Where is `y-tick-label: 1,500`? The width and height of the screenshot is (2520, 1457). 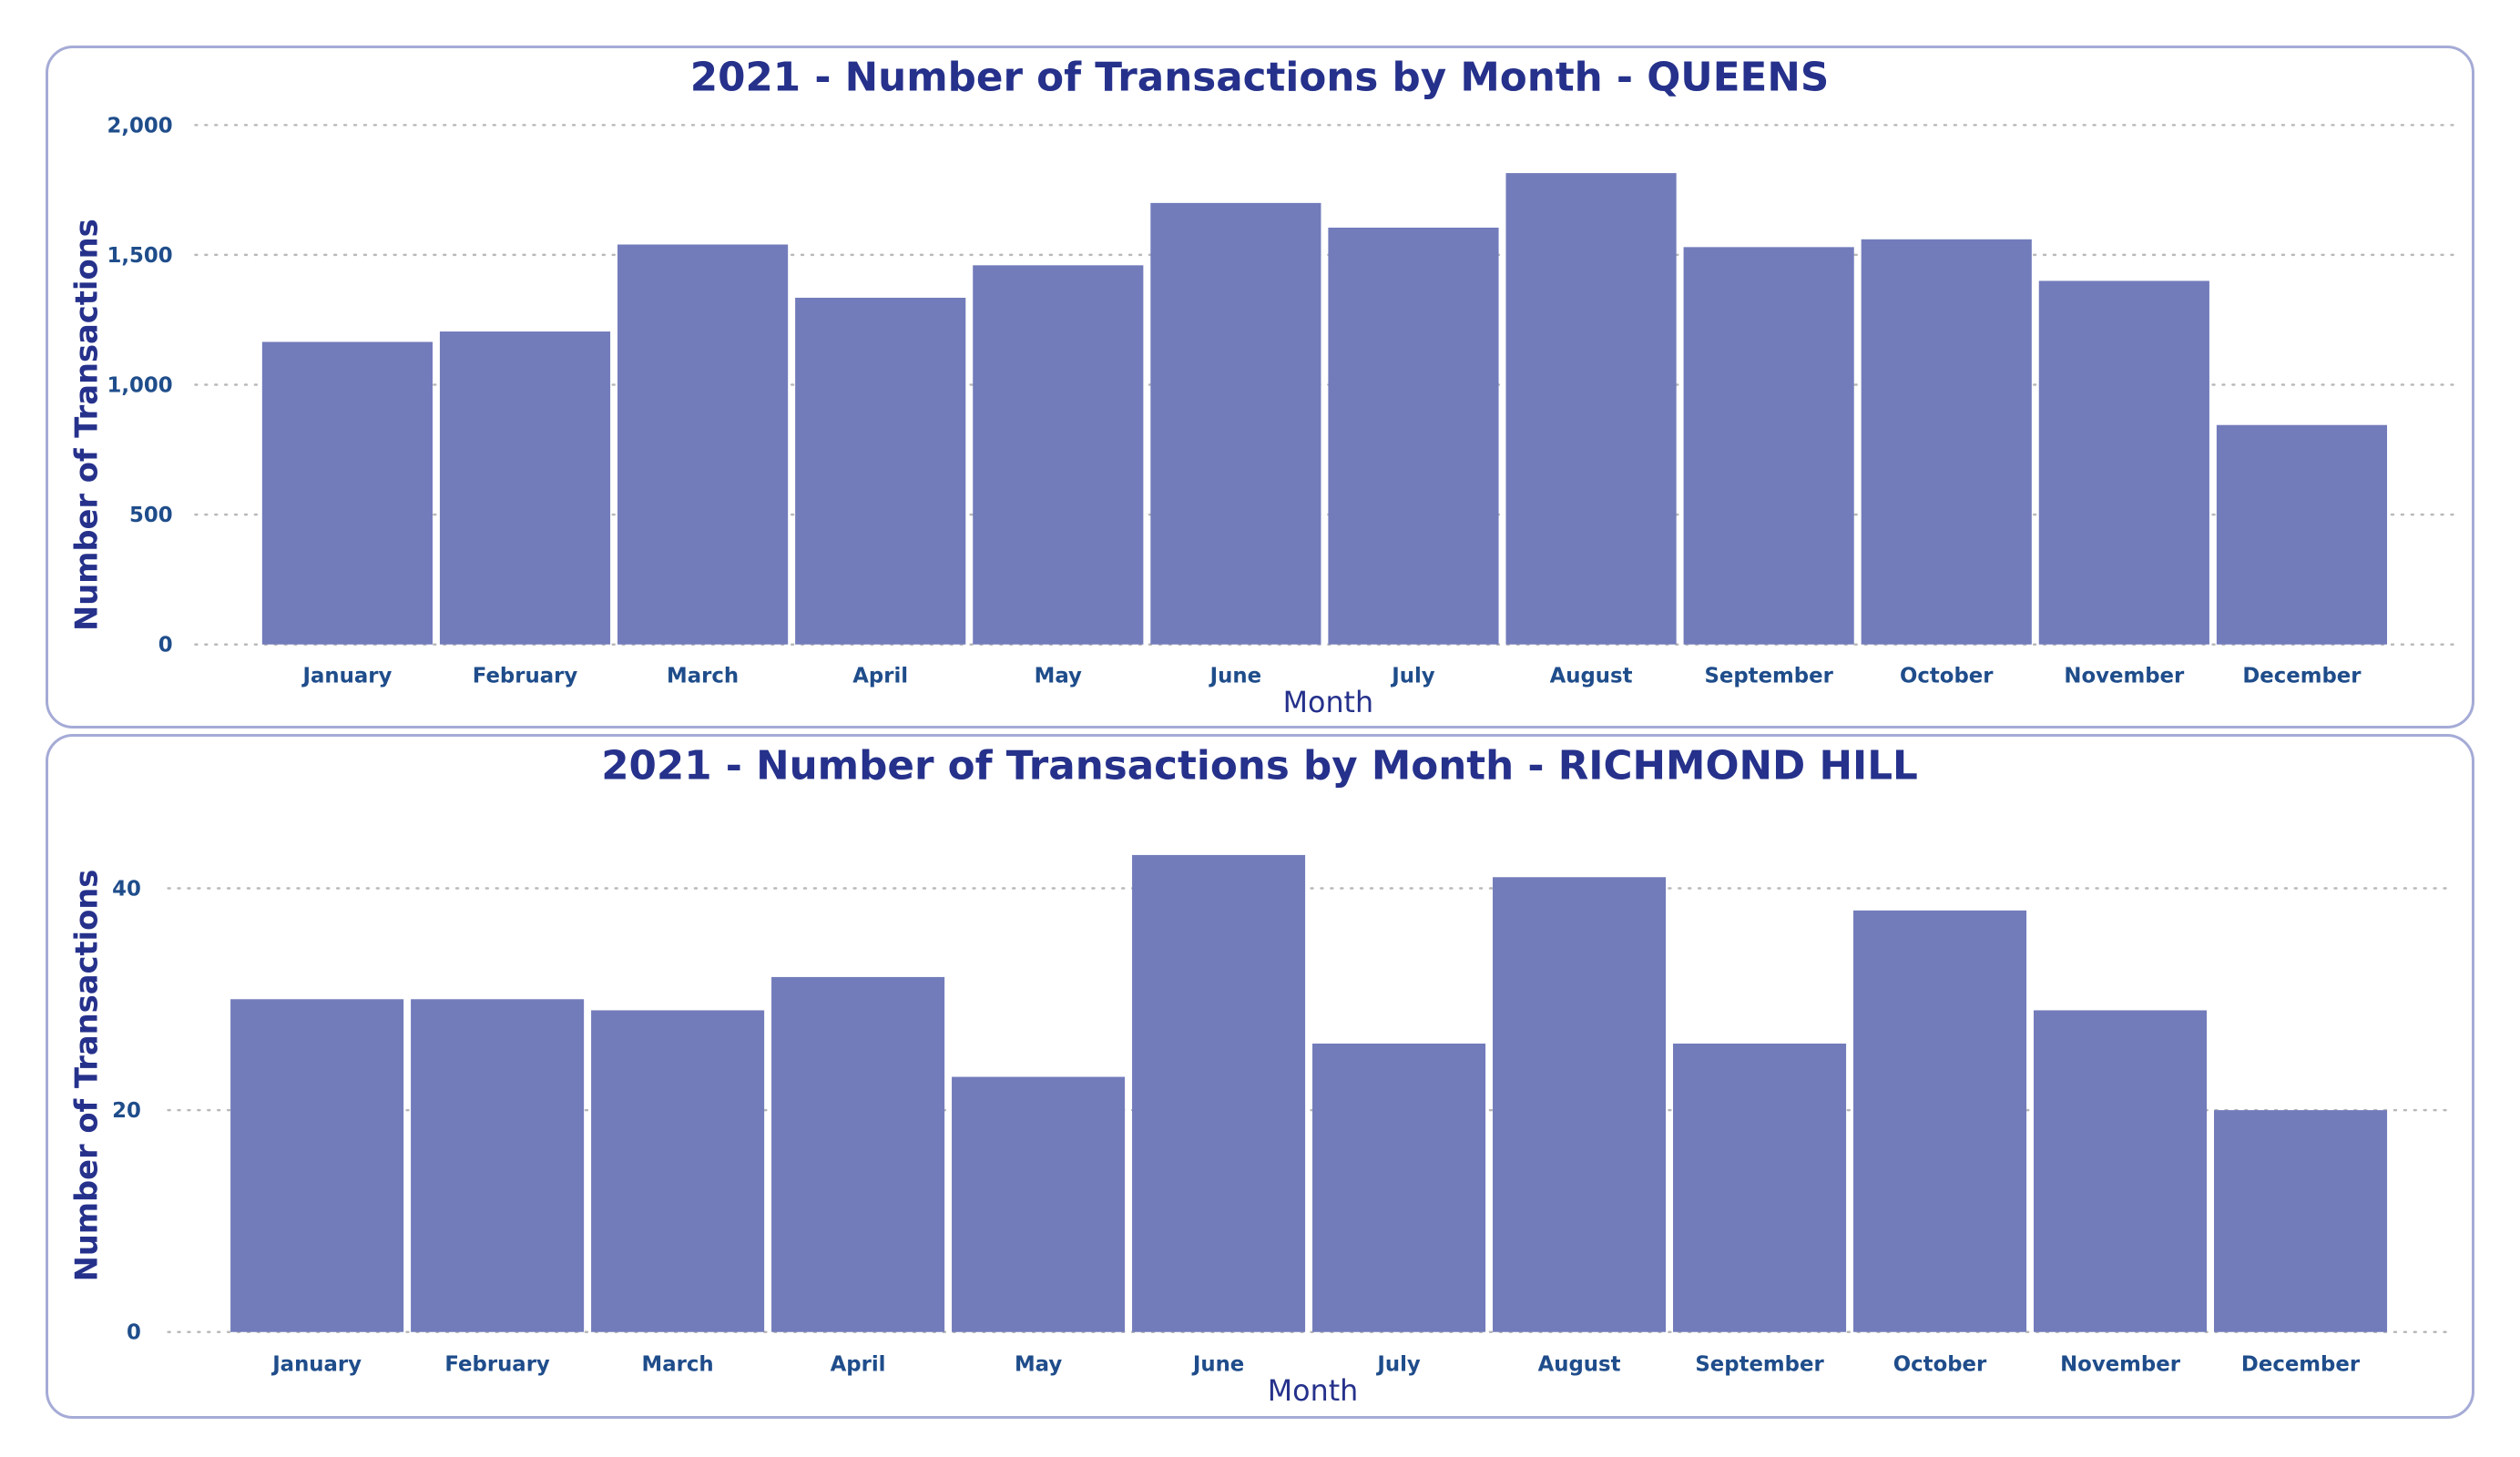
y-tick-label: 1,500 is located at coordinates (140, 256).